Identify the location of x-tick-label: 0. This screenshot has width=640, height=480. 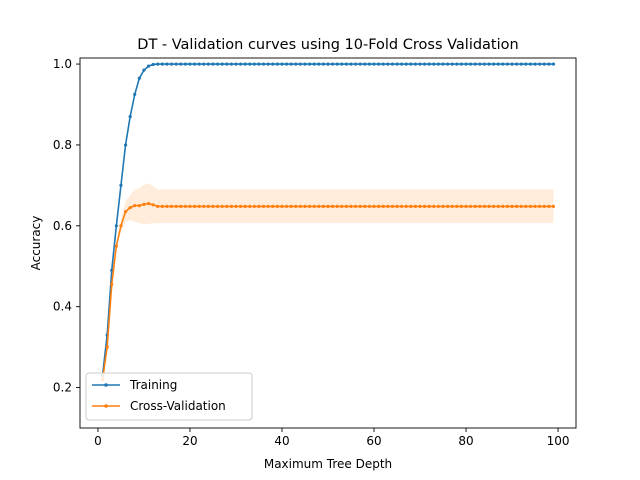
(98, 441).